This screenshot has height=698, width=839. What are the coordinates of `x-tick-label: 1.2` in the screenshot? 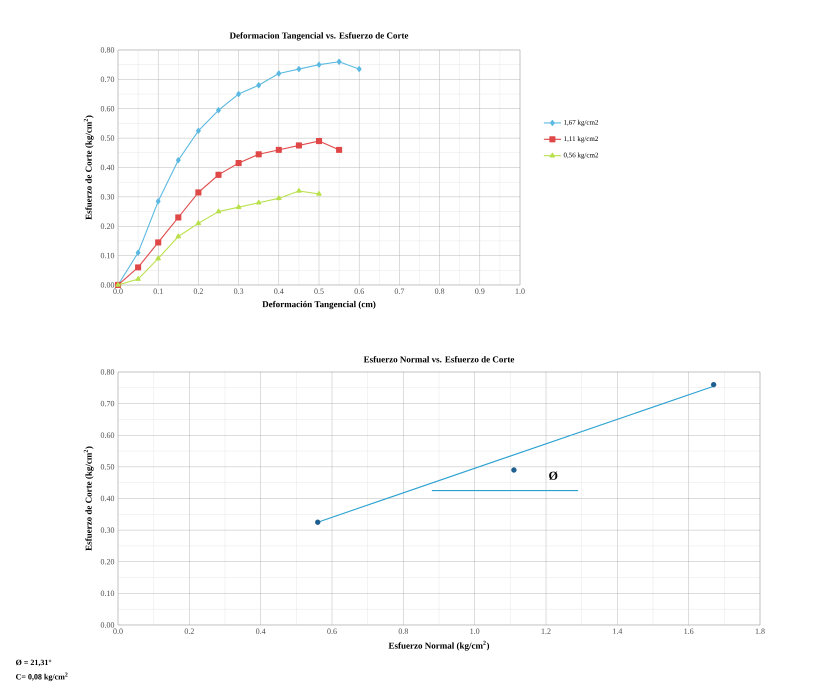 It's located at (546, 631).